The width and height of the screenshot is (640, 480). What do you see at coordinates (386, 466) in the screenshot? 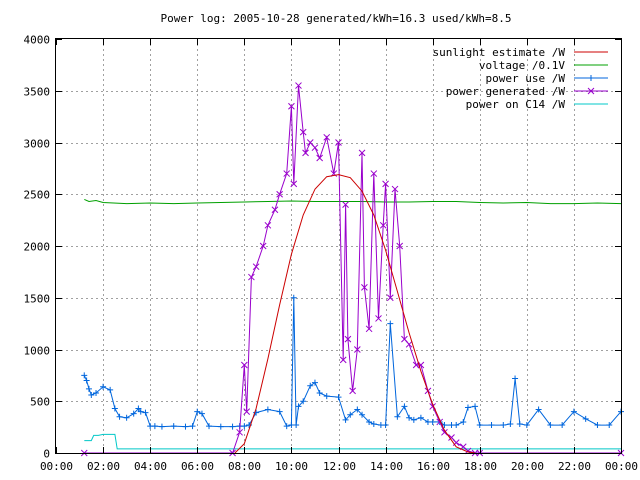
I see `x-tick-label: 14:00` at bounding box center [386, 466].